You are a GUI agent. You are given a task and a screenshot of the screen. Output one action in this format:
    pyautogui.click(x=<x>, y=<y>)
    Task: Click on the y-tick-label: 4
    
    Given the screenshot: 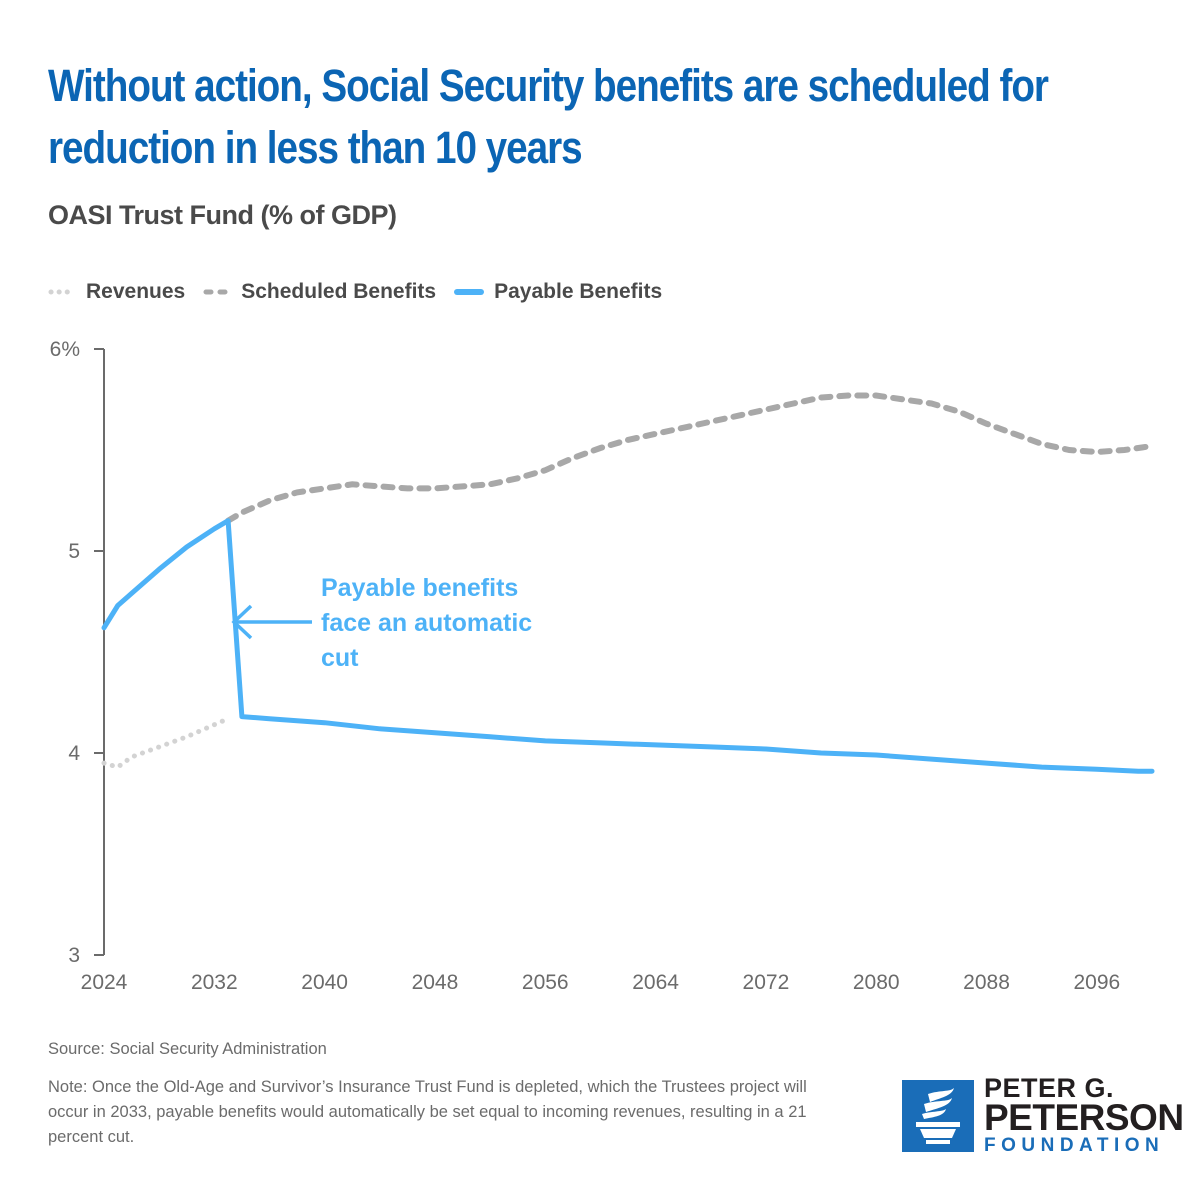 What is the action you would take?
    pyautogui.click(x=74, y=753)
    